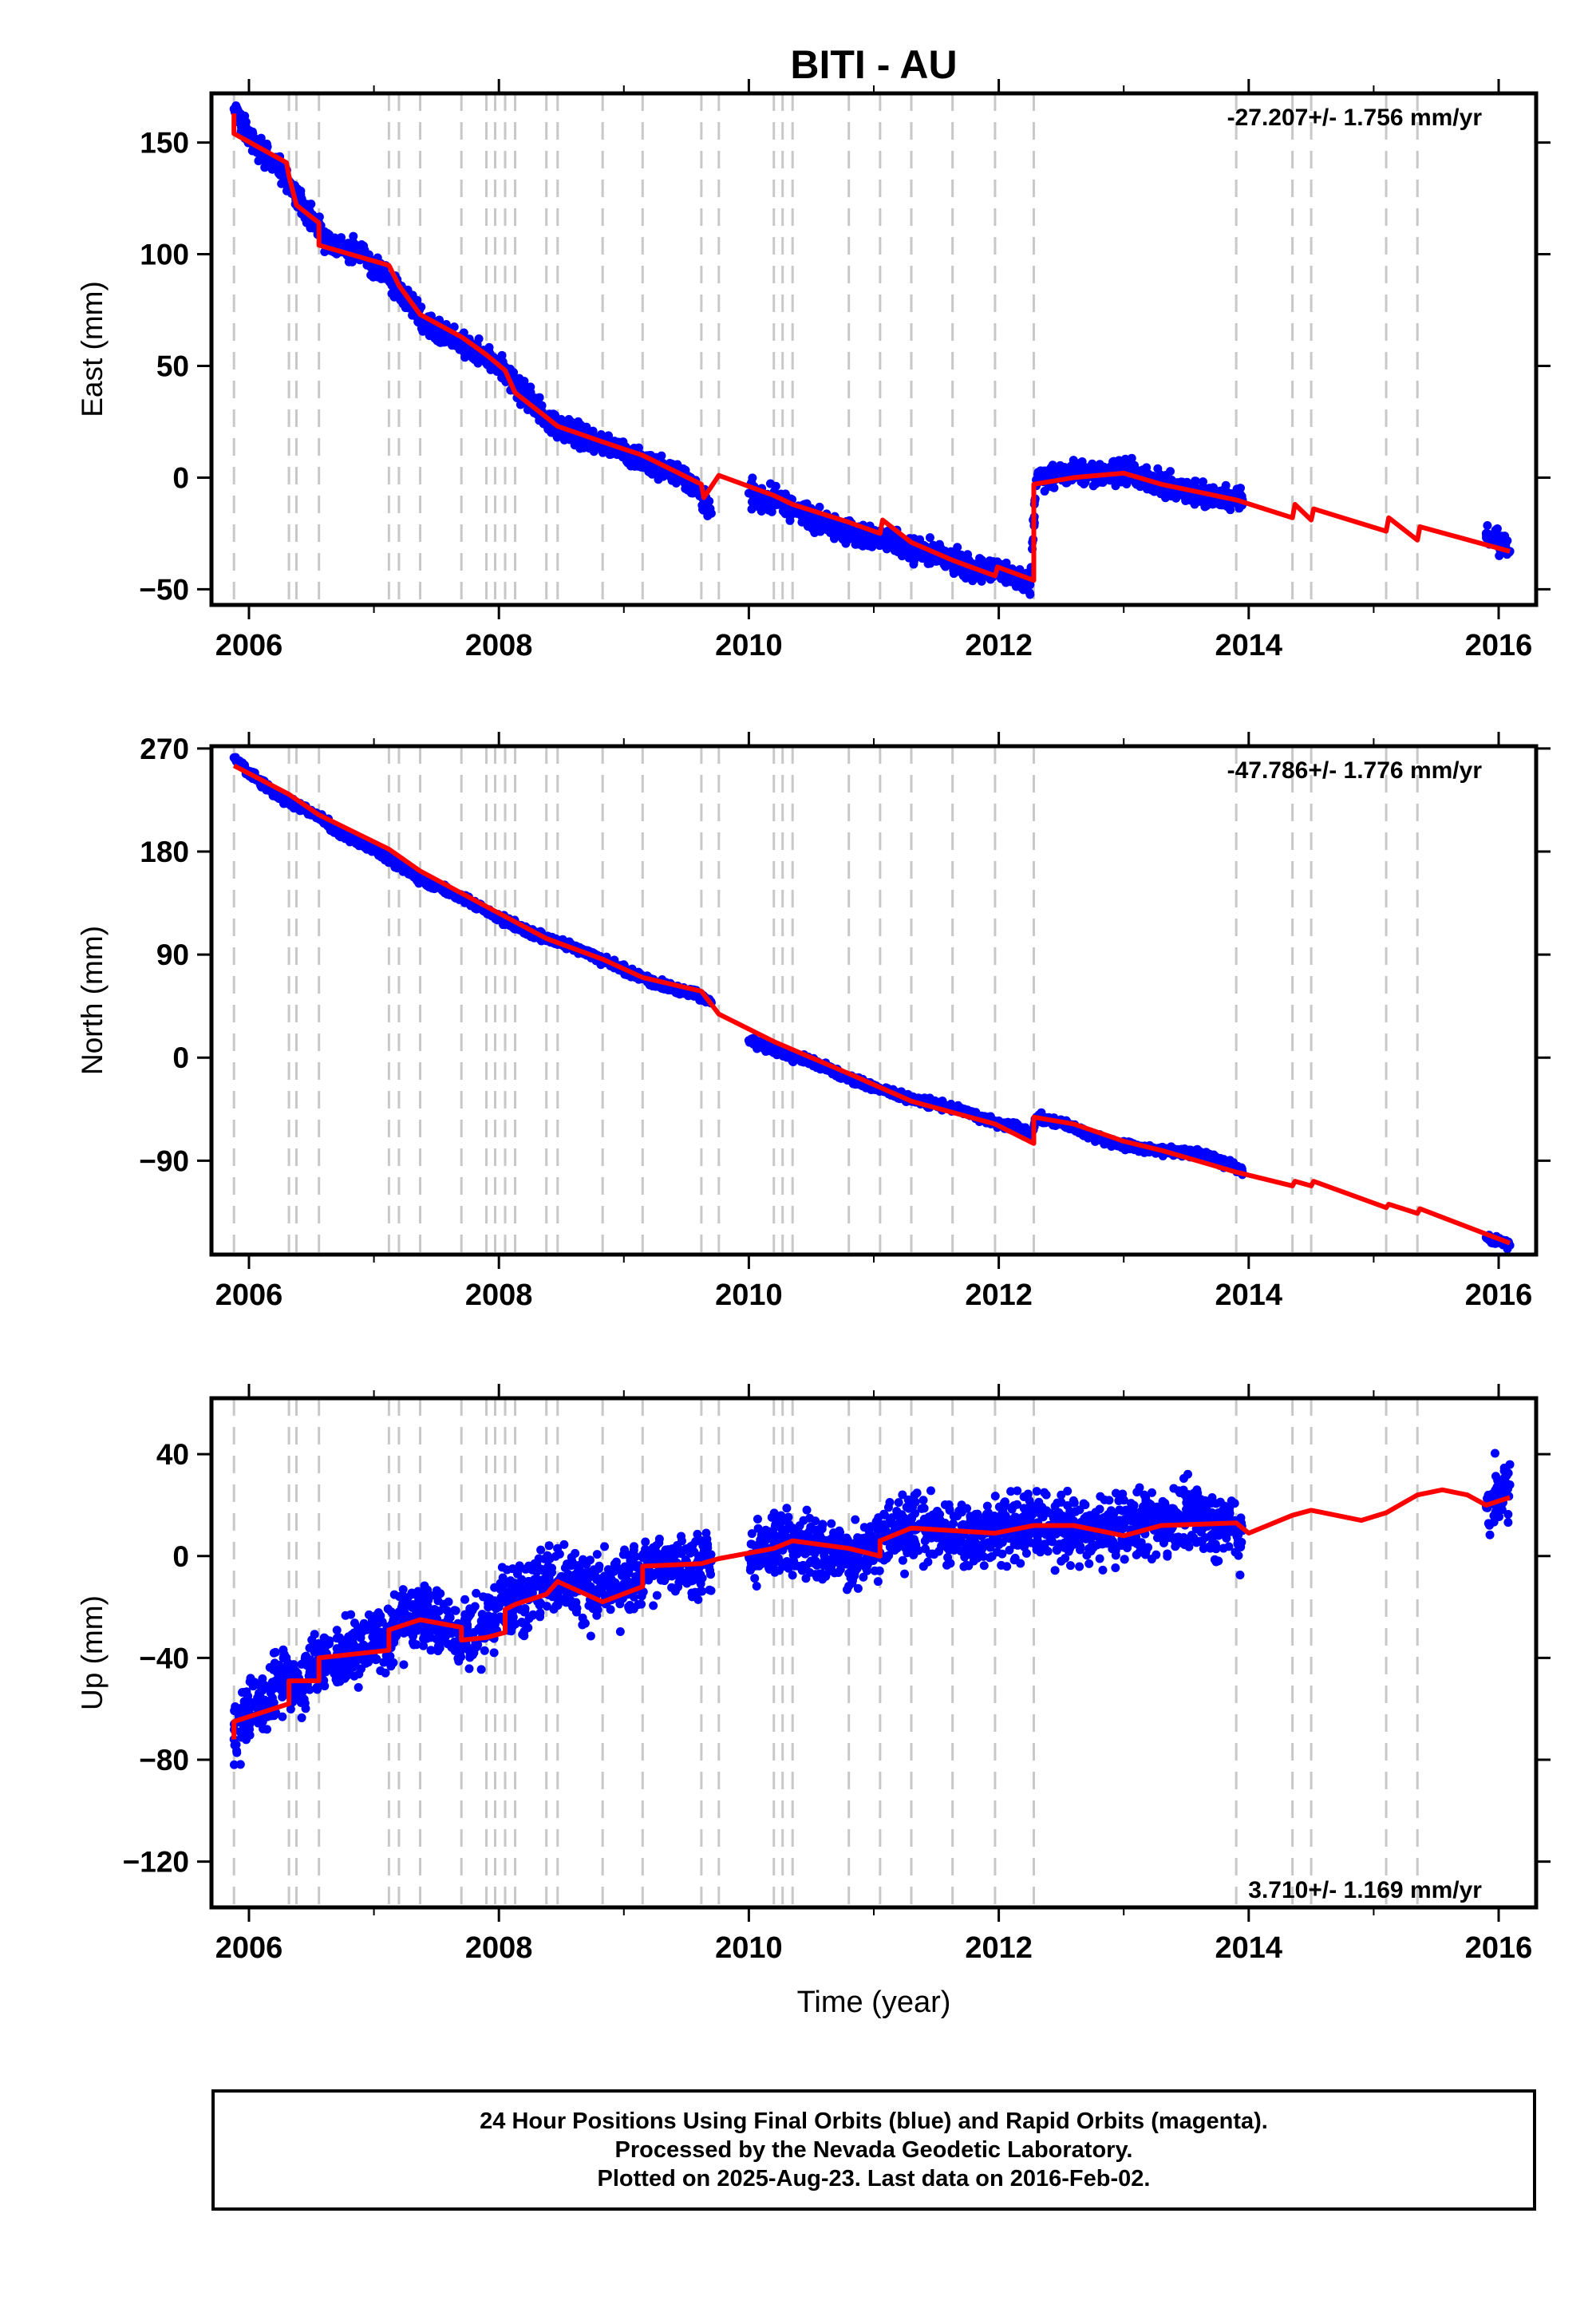 The height and width of the screenshot is (2316, 1596). What do you see at coordinates (249, 645) in the screenshot?
I see `x-tick-label: 2006` at bounding box center [249, 645].